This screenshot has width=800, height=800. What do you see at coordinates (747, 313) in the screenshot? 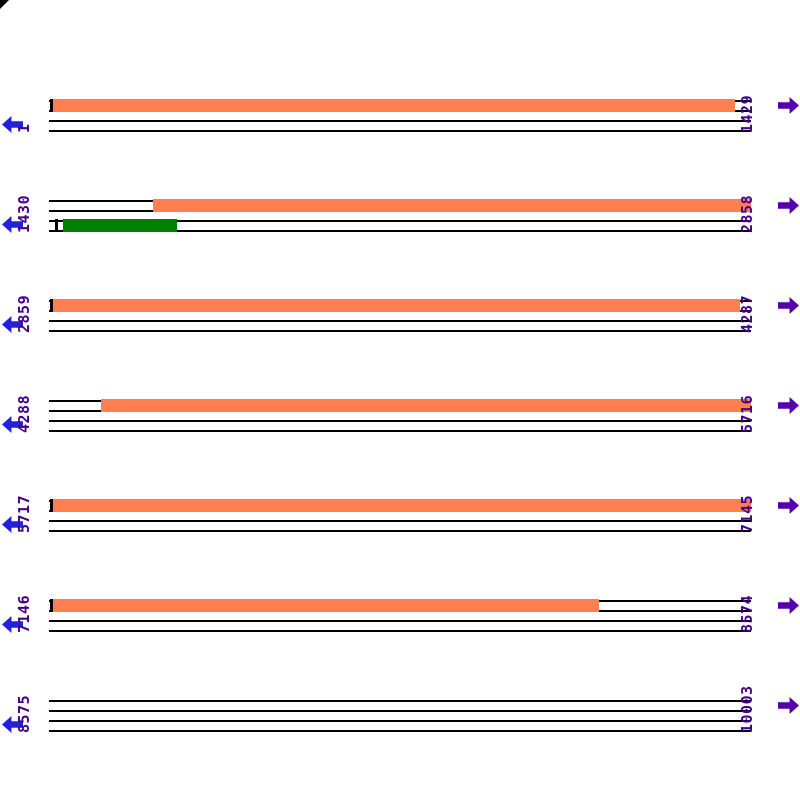
I see `row-end-position-label: 4287` at bounding box center [747, 313].